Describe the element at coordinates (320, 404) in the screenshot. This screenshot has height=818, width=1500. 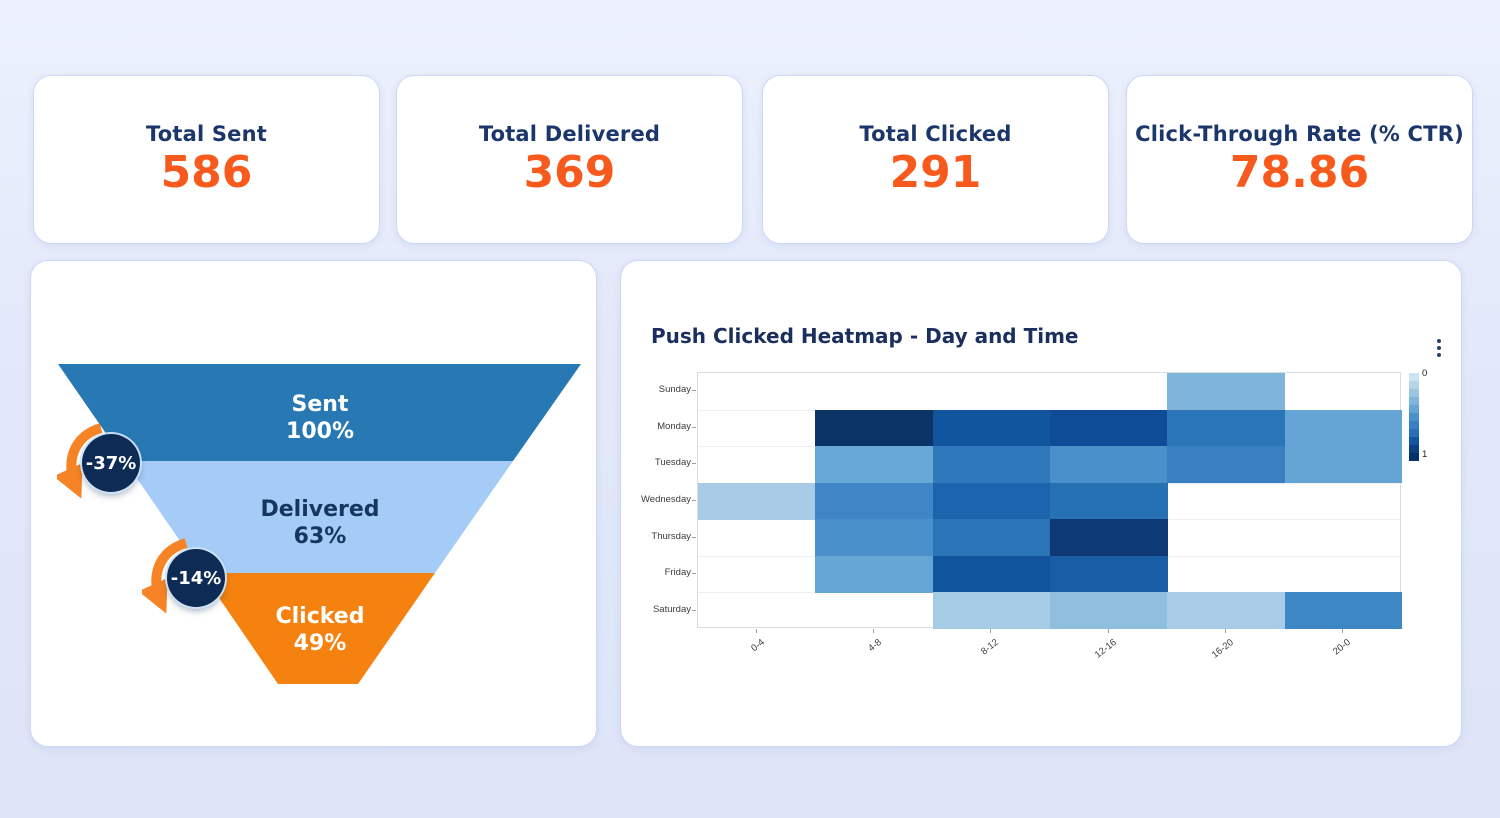
I see `funnel-stage-label: Sent` at that location.